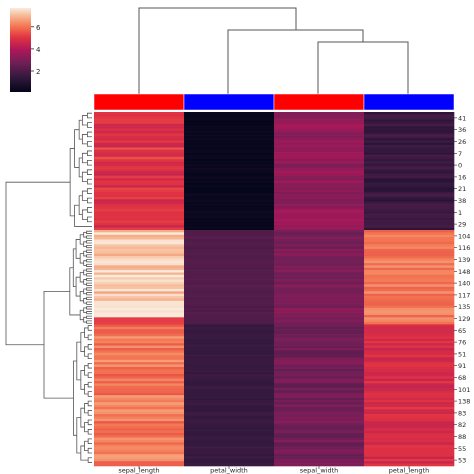 The image size is (474, 474). What do you see at coordinates (464, 260) in the screenshot?
I see `row-tick-label: 139` at bounding box center [464, 260].